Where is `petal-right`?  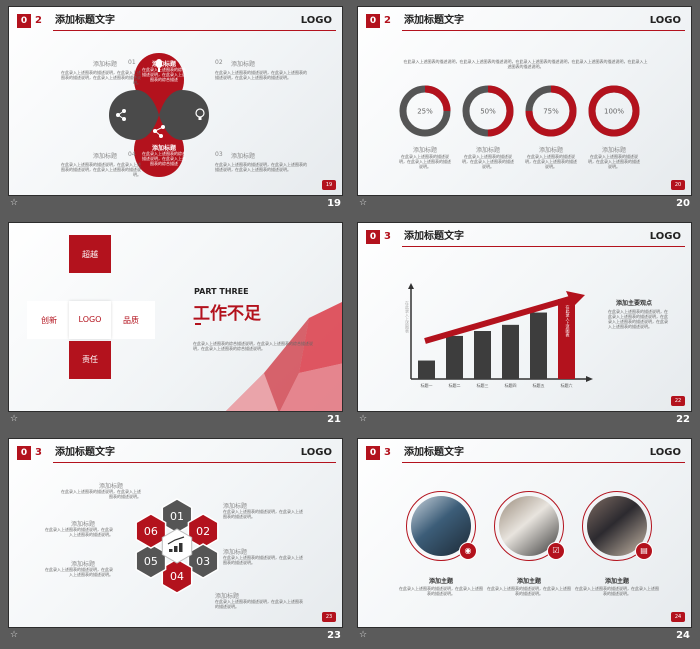
petal-right is located at coordinates (184, 115).